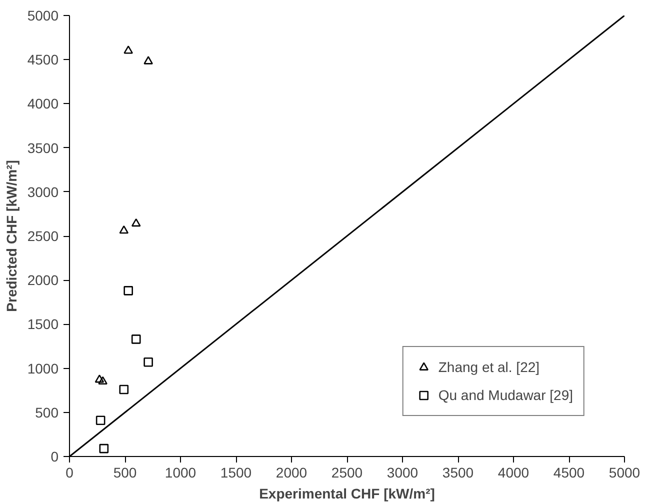 This screenshot has height=504, width=649. Describe the element at coordinates (43, 104) in the screenshot. I see `y-tick-label: 4000` at that location.